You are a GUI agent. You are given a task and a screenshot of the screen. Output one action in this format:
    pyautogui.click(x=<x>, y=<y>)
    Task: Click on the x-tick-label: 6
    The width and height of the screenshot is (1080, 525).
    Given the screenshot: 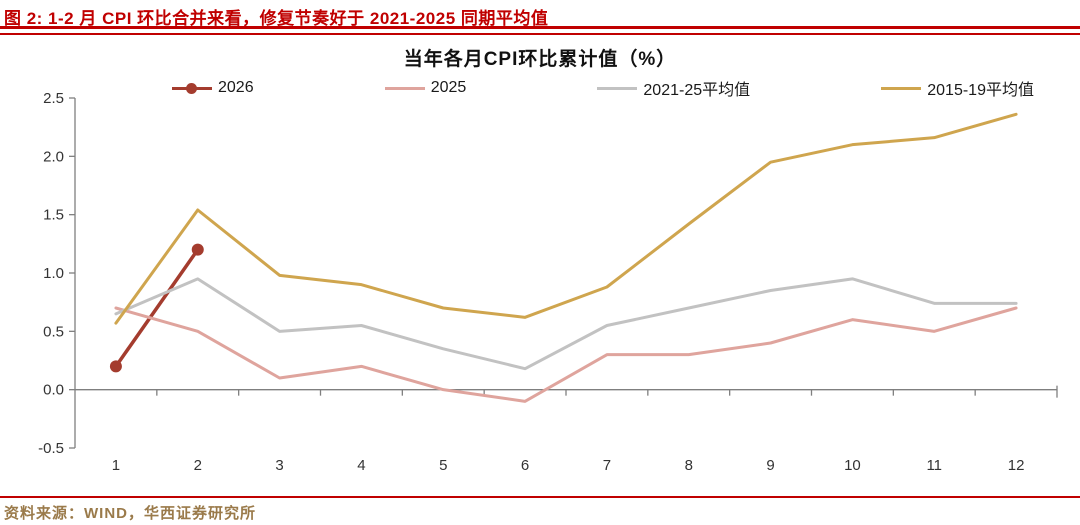 What is the action you would take?
    pyautogui.click(x=525, y=465)
    